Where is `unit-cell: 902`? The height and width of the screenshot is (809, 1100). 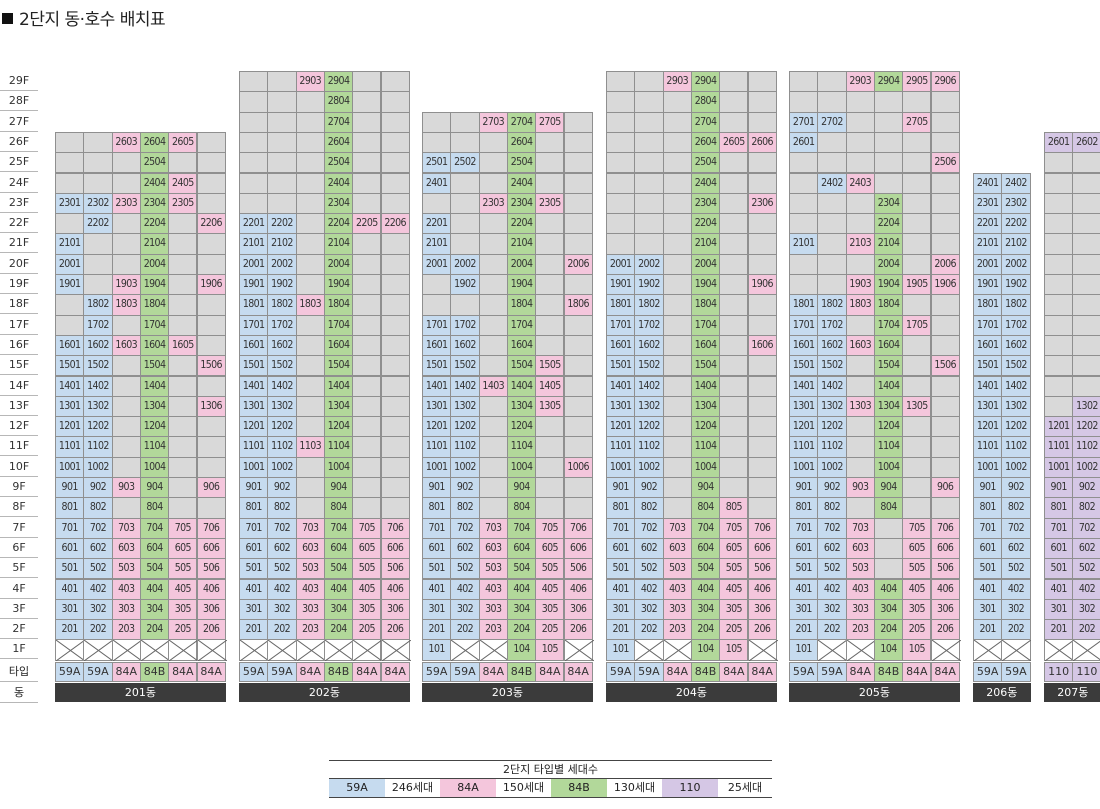
unit-cell: 902 is located at coordinates (282, 488).